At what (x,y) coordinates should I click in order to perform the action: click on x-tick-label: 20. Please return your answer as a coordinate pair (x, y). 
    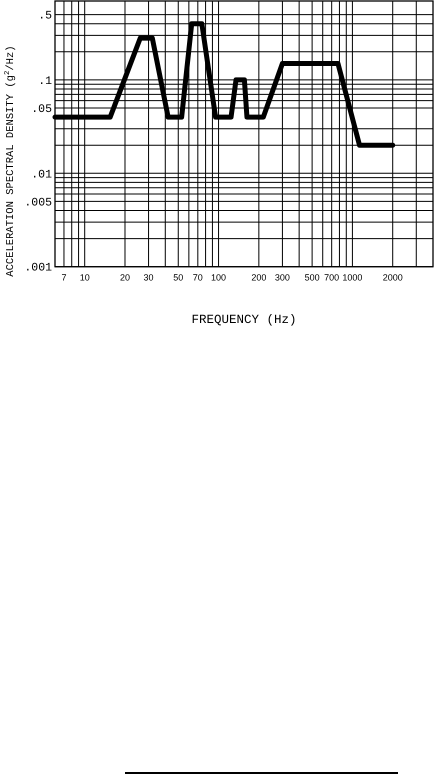
    Looking at the image, I should click on (125, 277).